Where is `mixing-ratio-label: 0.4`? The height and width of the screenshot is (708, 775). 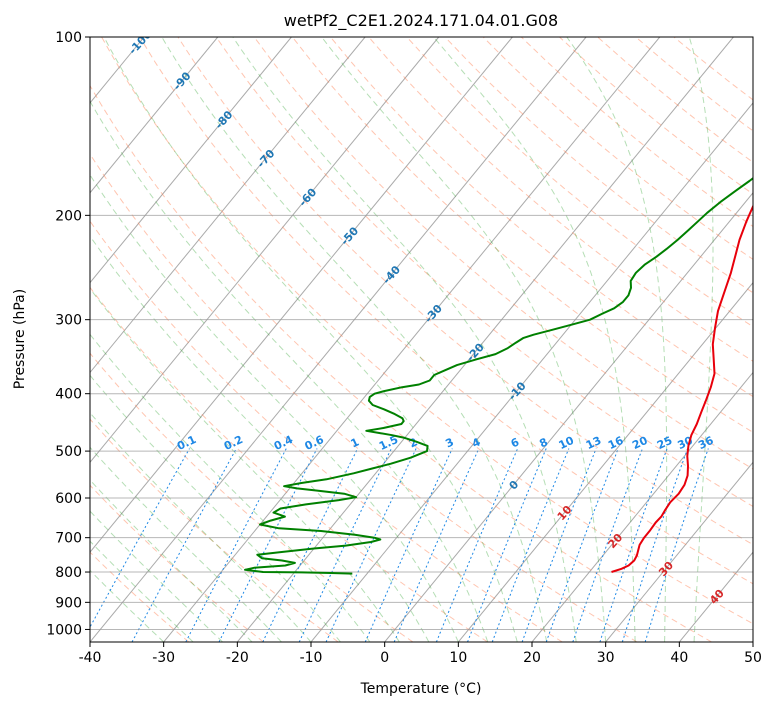
mixing-ratio-label: 0.4 is located at coordinates (283, 443).